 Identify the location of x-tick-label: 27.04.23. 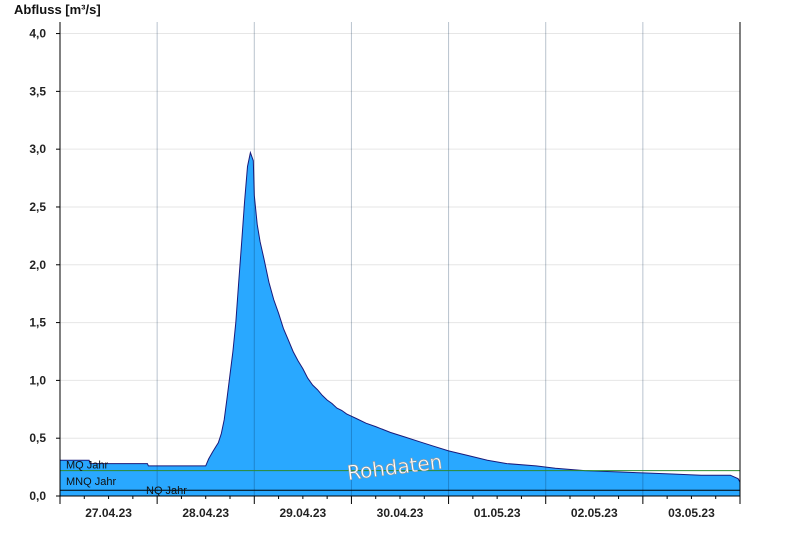
(108, 513).